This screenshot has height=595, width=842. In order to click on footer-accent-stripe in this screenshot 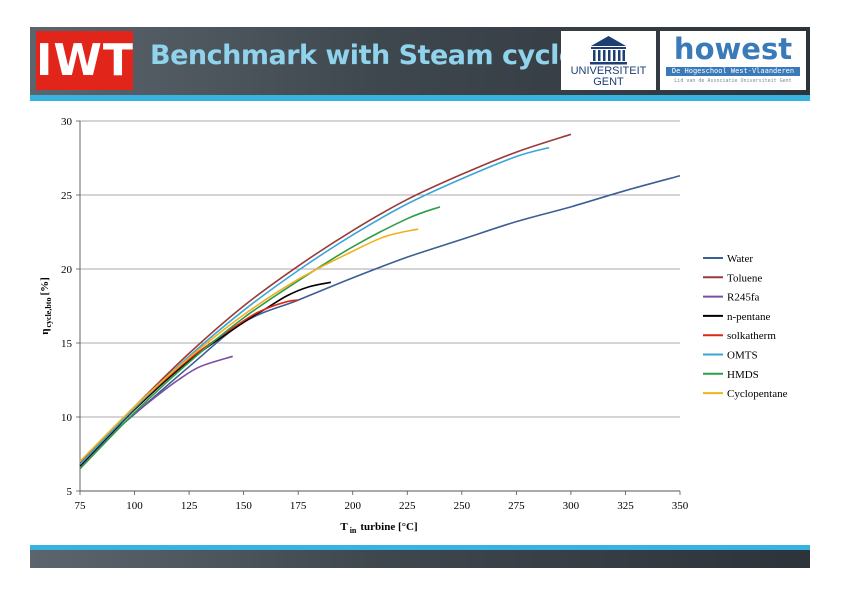, I will do `click(420, 547)`.